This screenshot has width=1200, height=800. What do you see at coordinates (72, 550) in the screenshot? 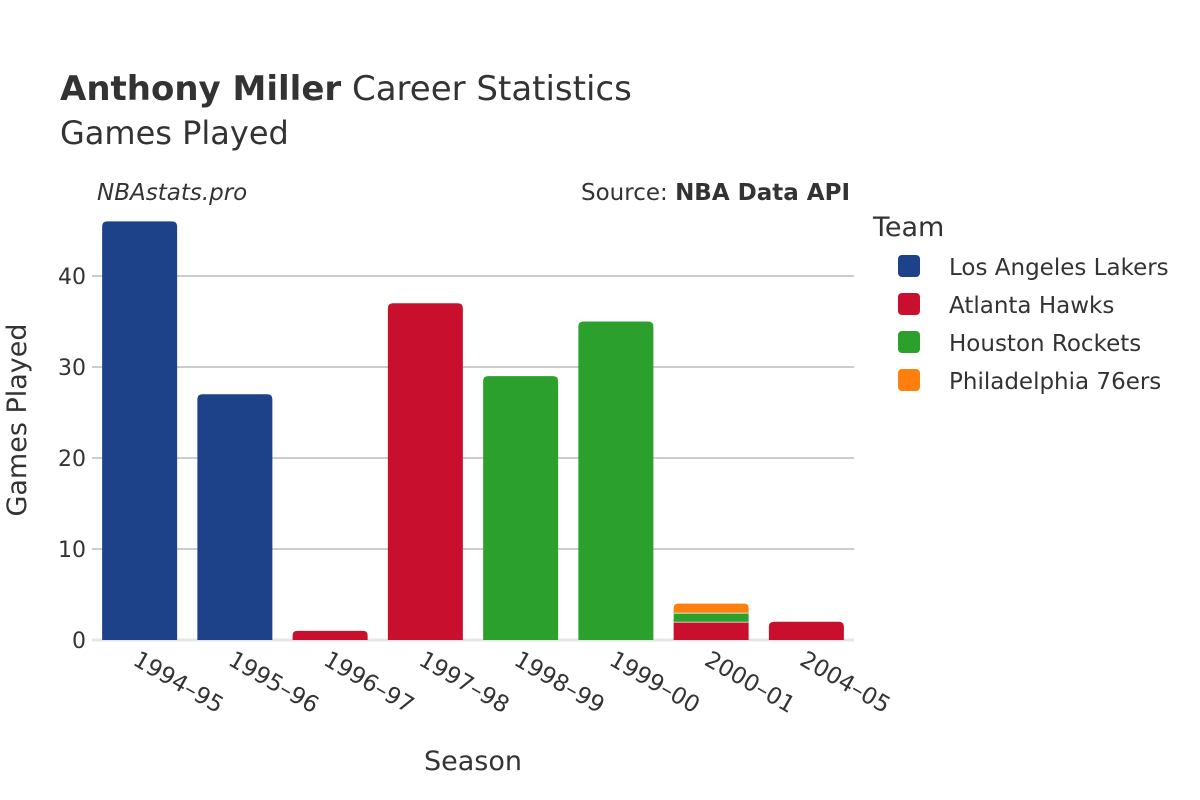
I see `y-tick-label: 10` at bounding box center [72, 550].